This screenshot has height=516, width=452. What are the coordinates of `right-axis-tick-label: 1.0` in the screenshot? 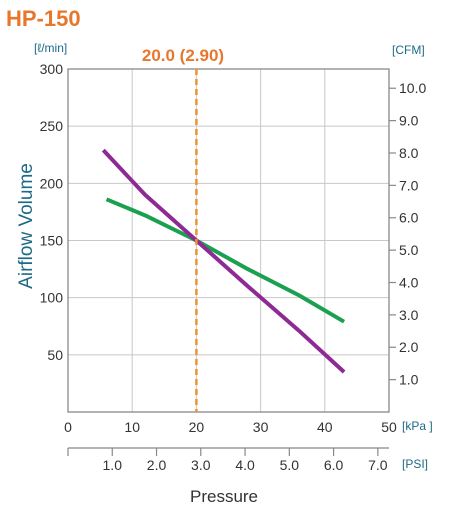 It's located at (409, 380).